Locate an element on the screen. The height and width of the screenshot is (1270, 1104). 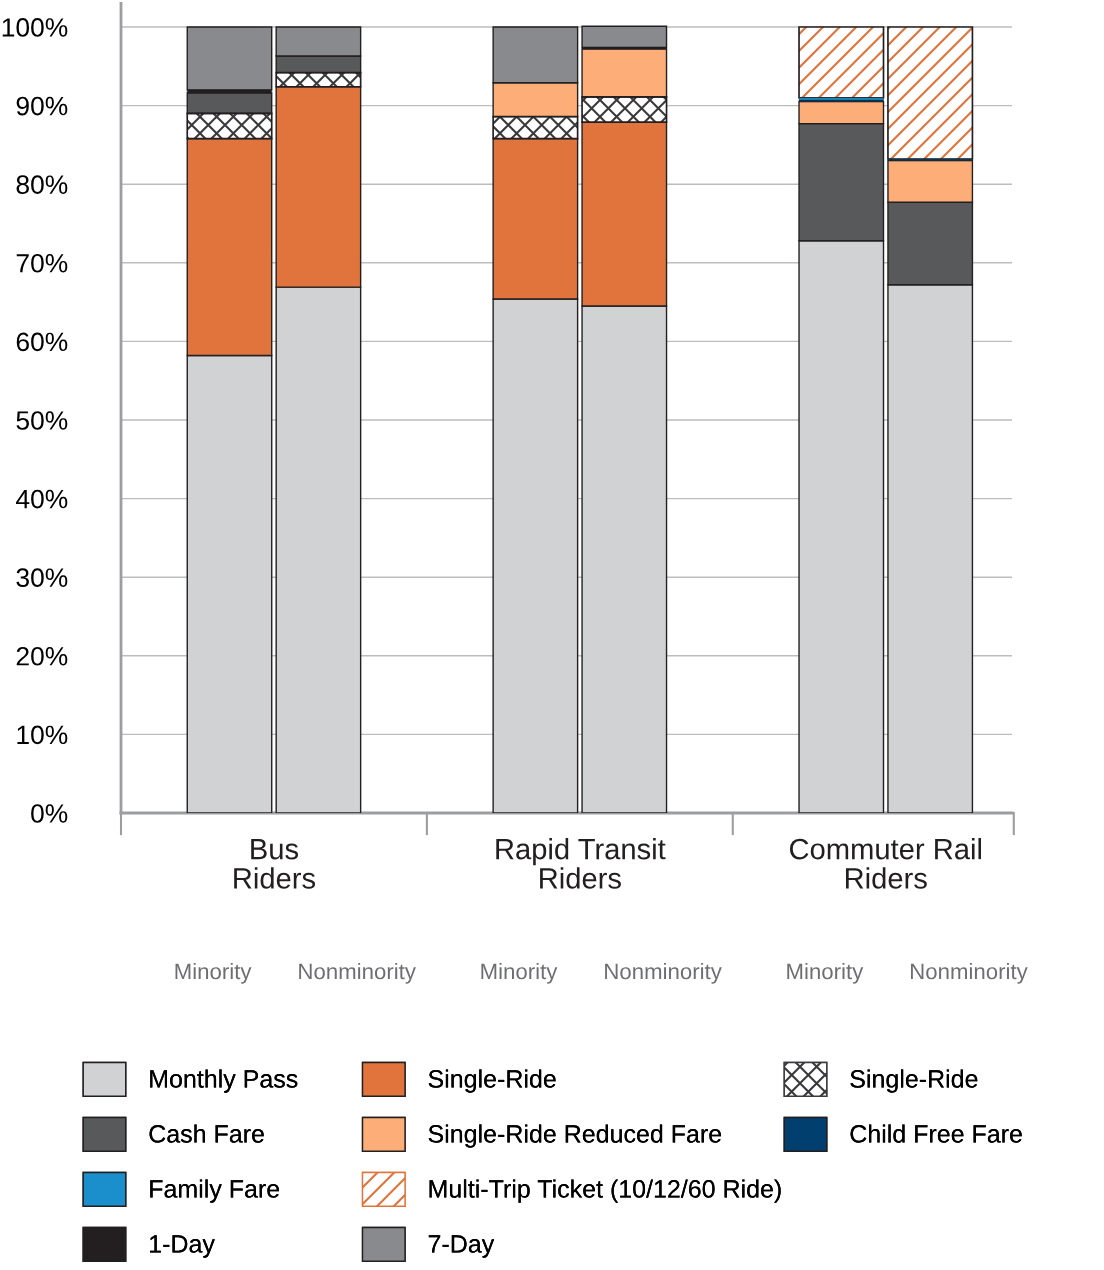
legend-label: Monthly Pass is located at coordinates (224, 1081).